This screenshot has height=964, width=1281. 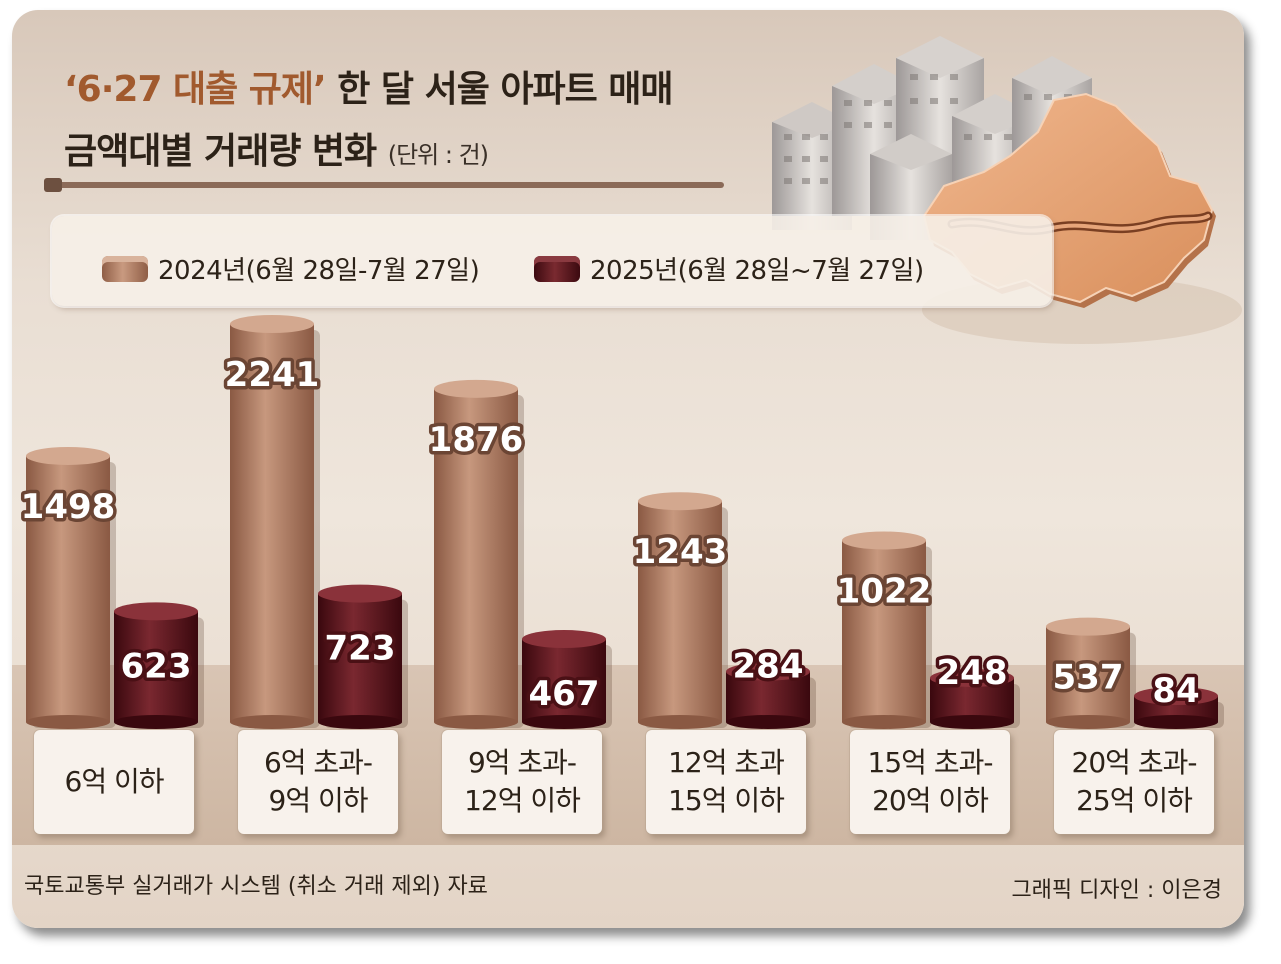 I want to click on category-label-line: 20억 이하, so click(x=930, y=800).